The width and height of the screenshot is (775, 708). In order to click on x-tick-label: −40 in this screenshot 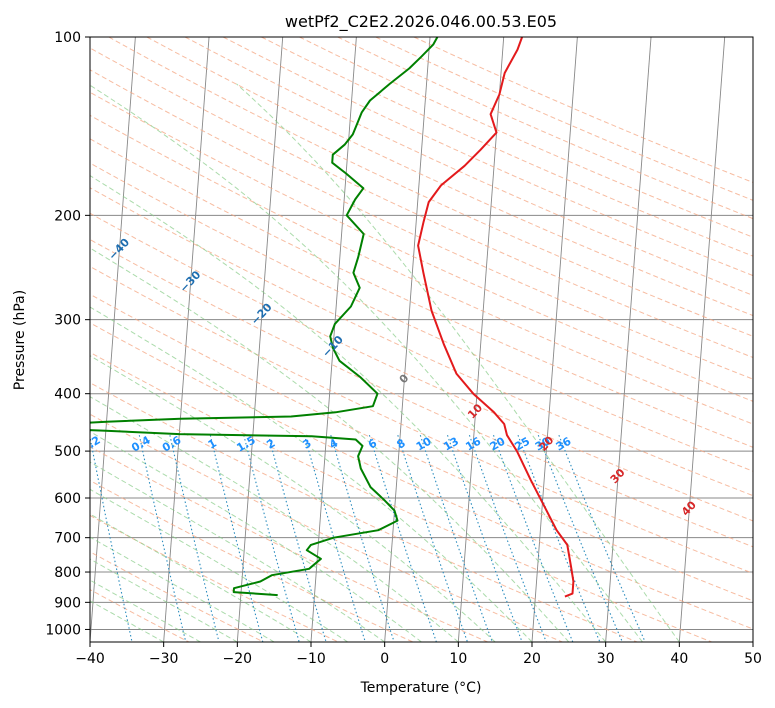, I will do `click(90, 659)`.